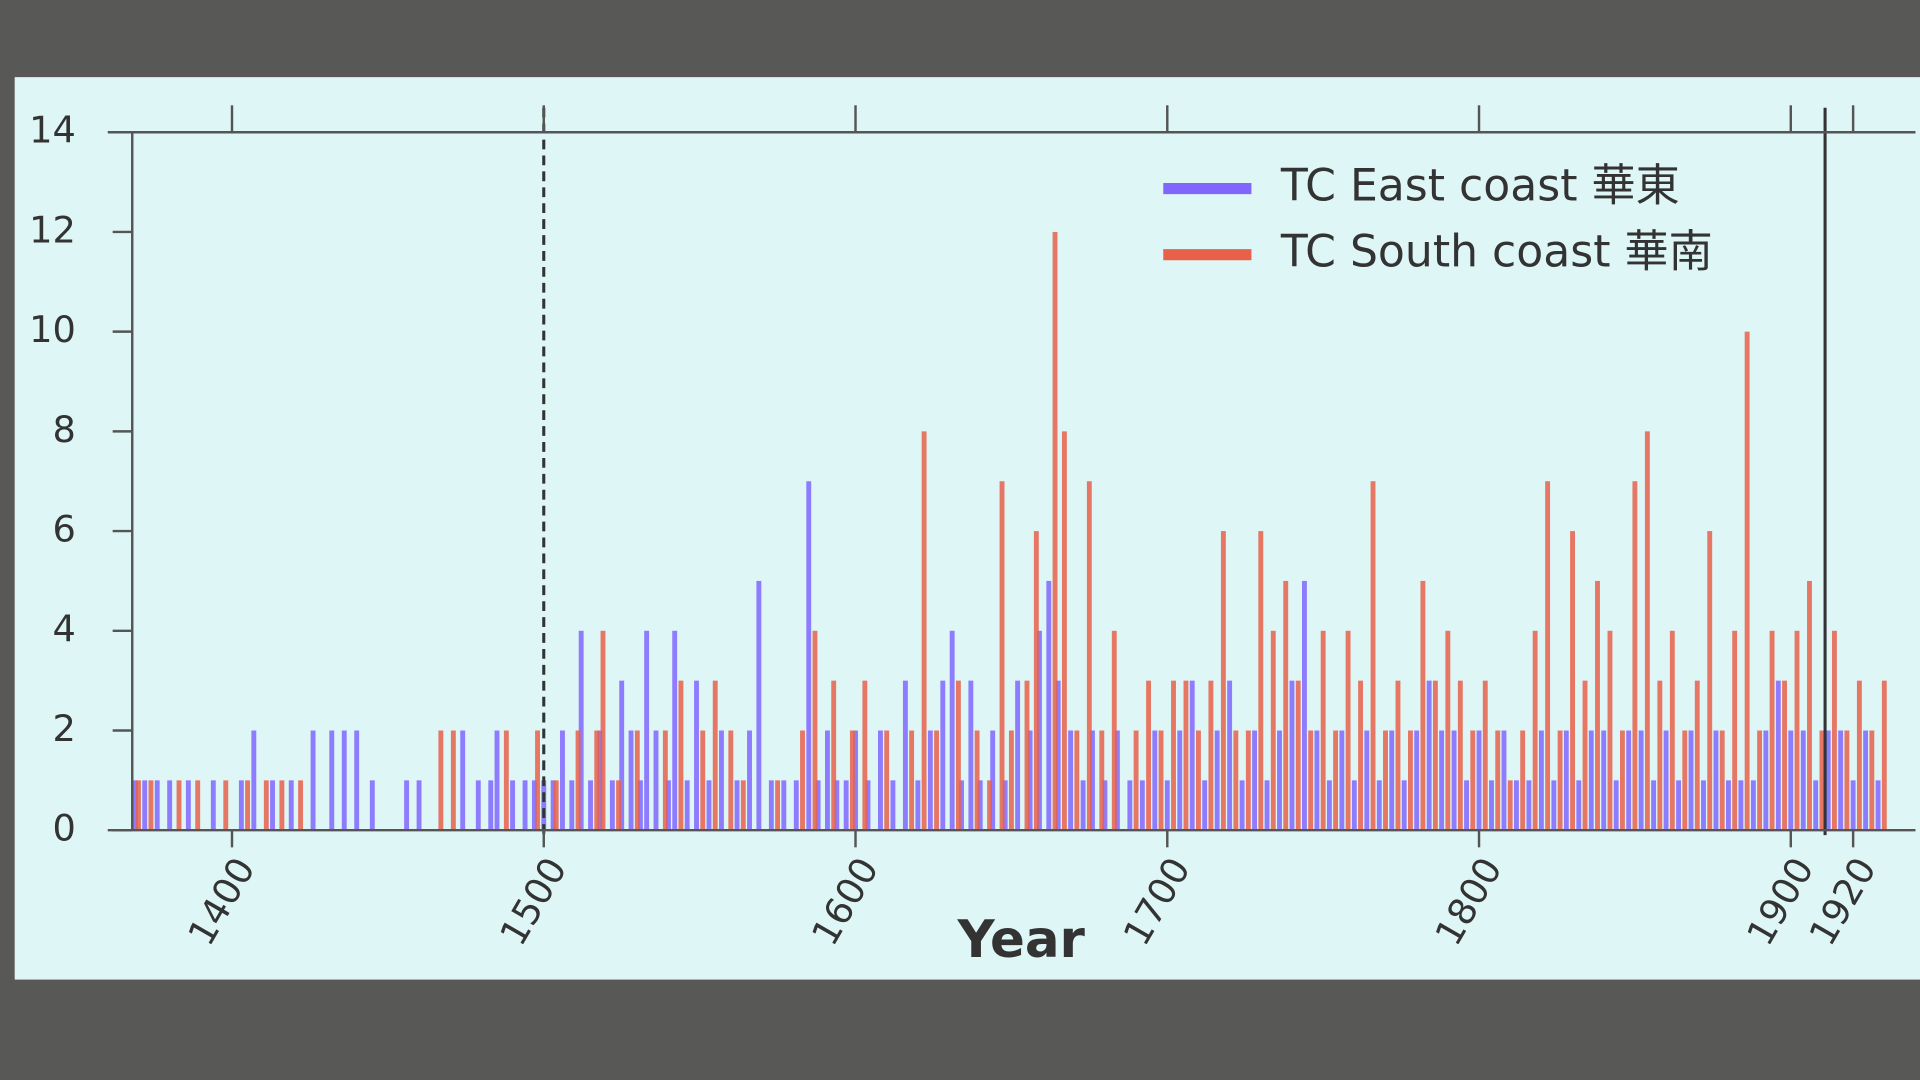 The width and height of the screenshot is (1920, 1080). I want to click on y-tick-label: 10, so click(52, 329).